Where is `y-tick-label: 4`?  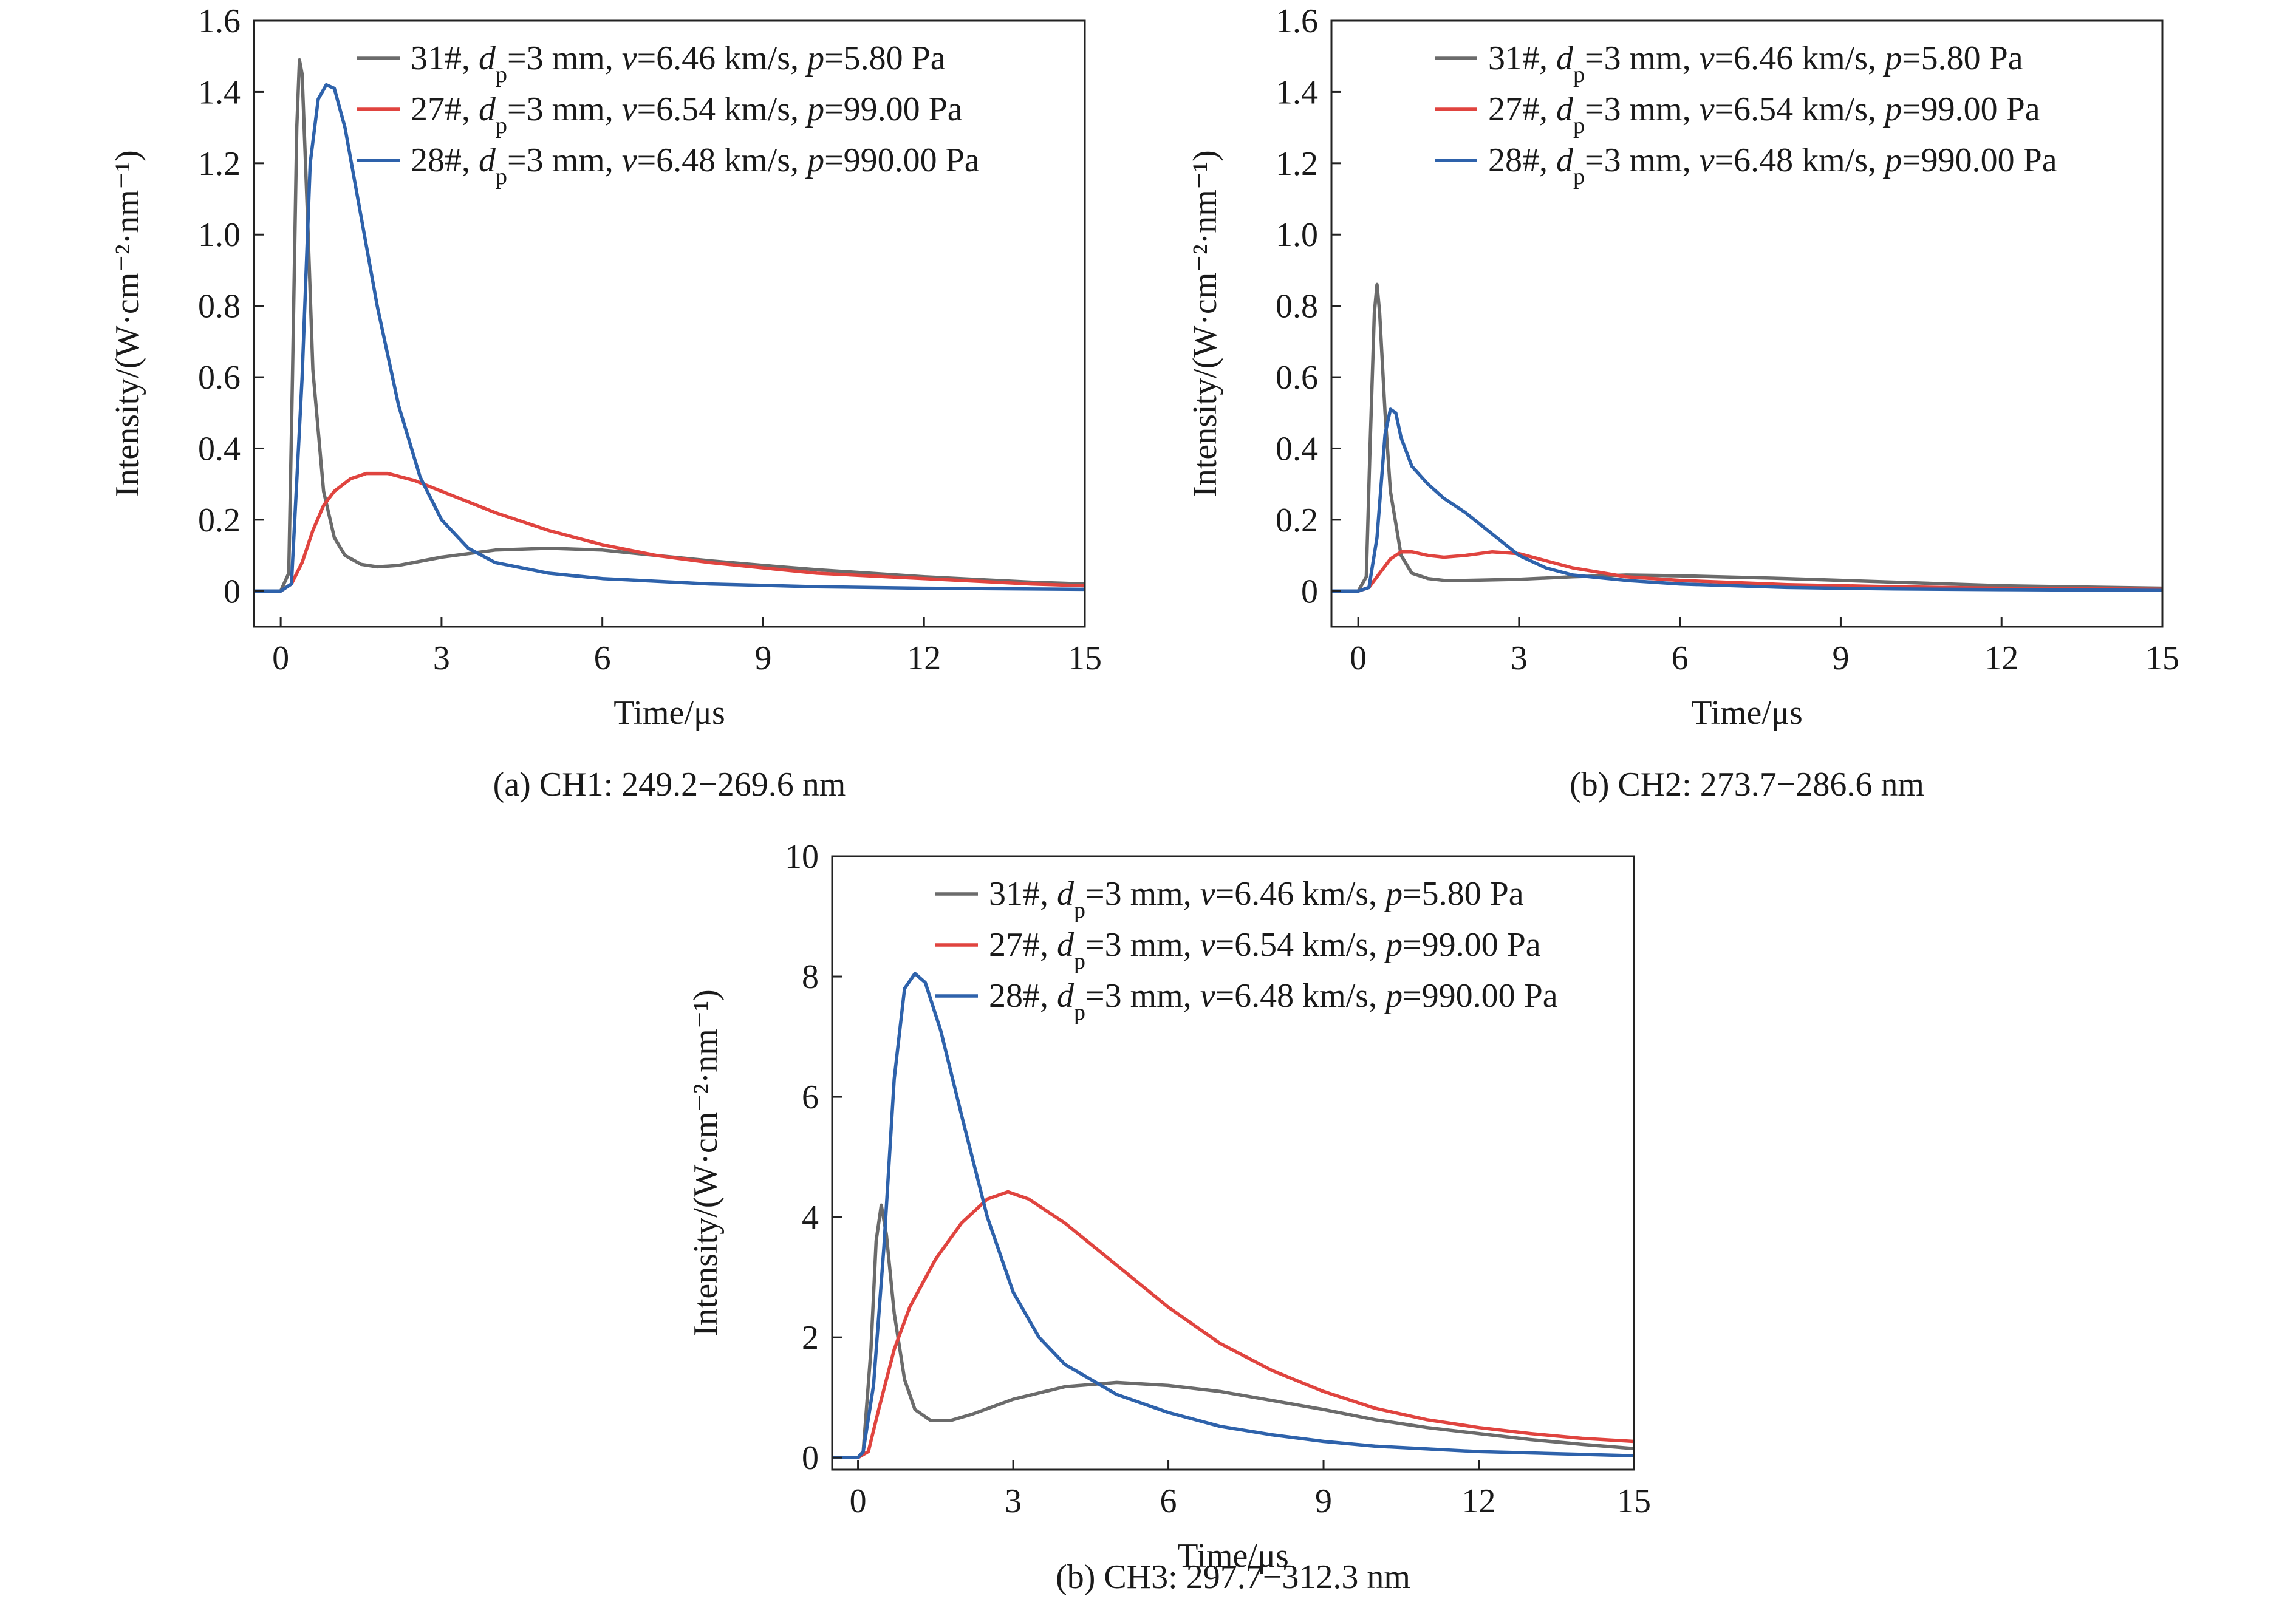
y-tick-label: 4 is located at coordinates (810, 1217).